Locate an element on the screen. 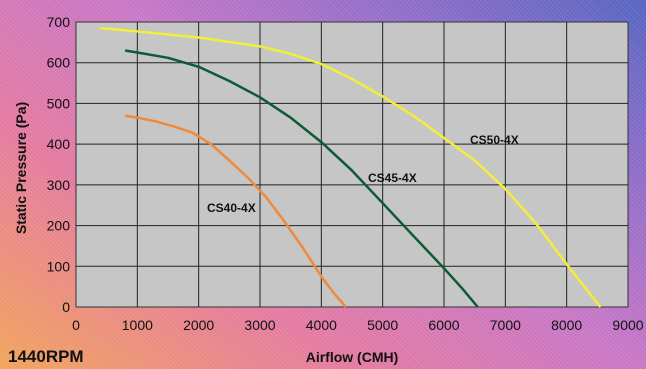 This screenshot has width=646, height=369. y-tick-label: 100 is located at coordinates (59, 266).